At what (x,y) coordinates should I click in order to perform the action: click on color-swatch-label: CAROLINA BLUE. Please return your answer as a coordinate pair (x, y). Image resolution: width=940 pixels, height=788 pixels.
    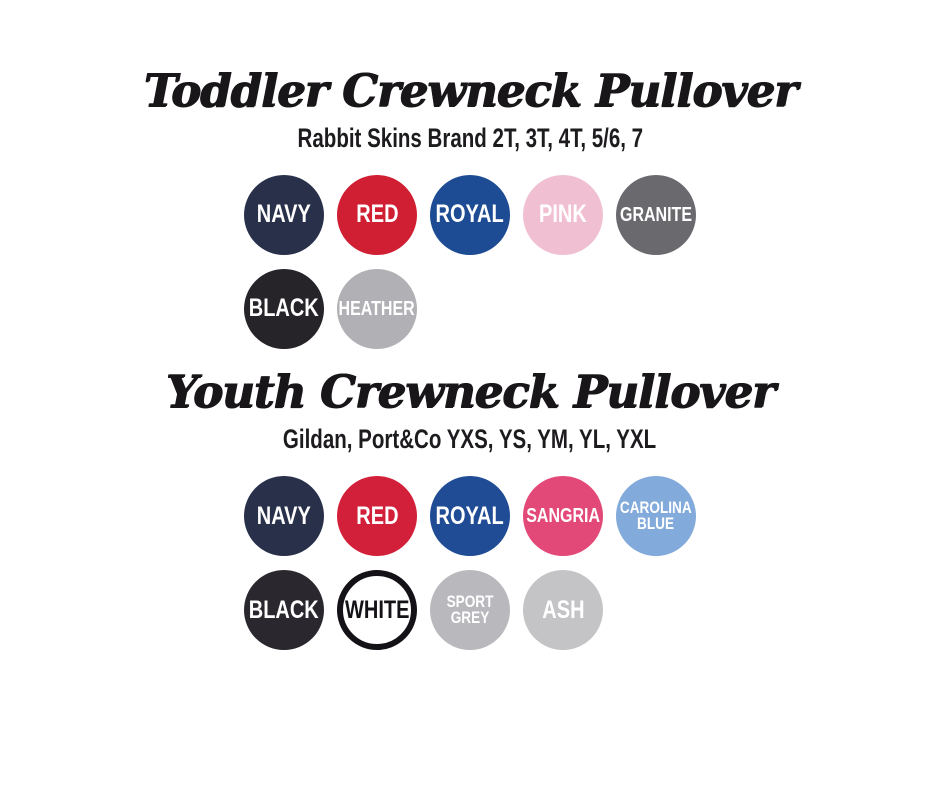
    Looking at the image, I should click on (656, 516).